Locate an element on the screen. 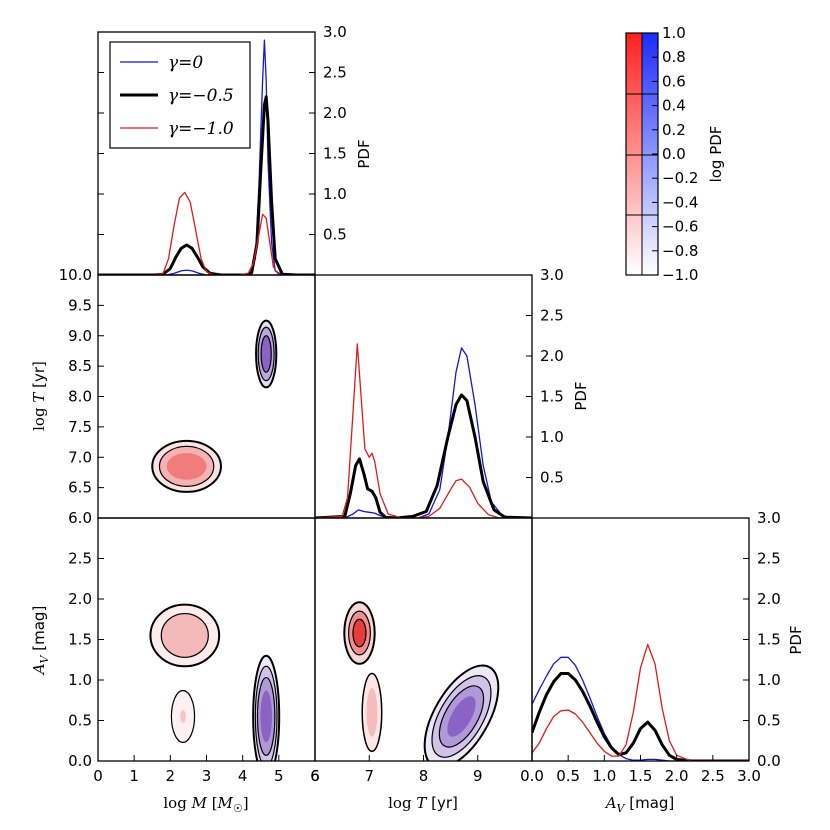  y-tick-label: 7.0 is located at coordinates (80, 457).